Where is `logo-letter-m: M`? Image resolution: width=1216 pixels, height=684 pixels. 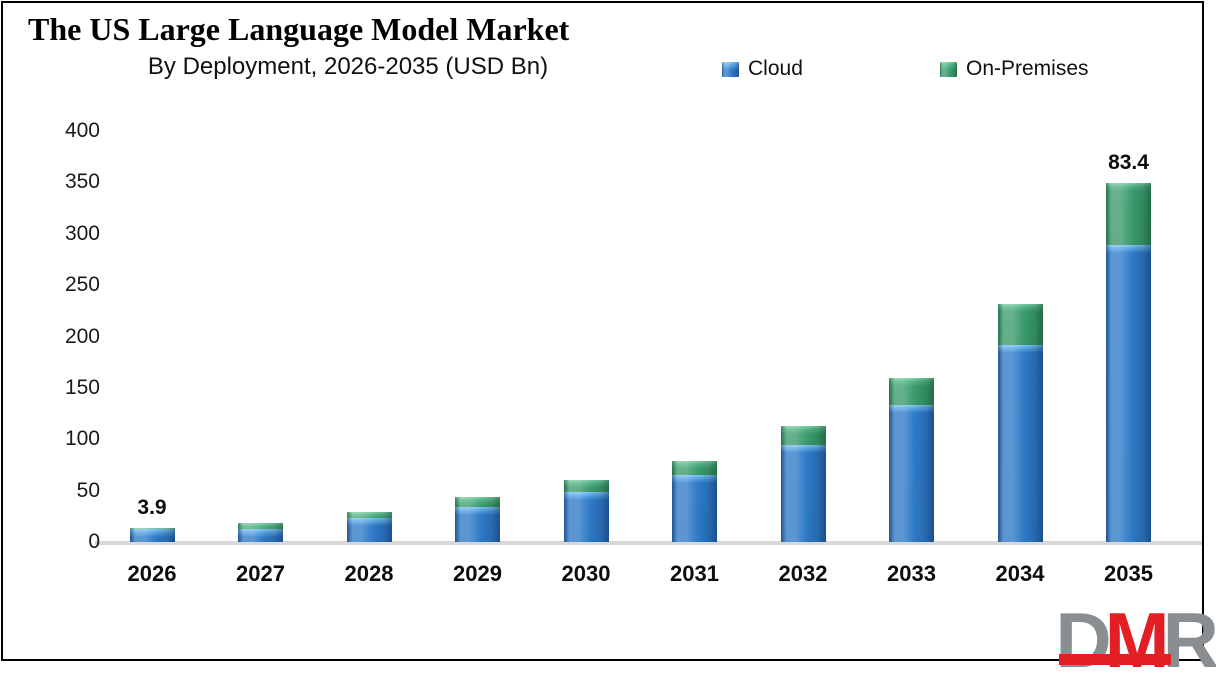 logo-letter-m: M is located at coordinates (1137, 640).